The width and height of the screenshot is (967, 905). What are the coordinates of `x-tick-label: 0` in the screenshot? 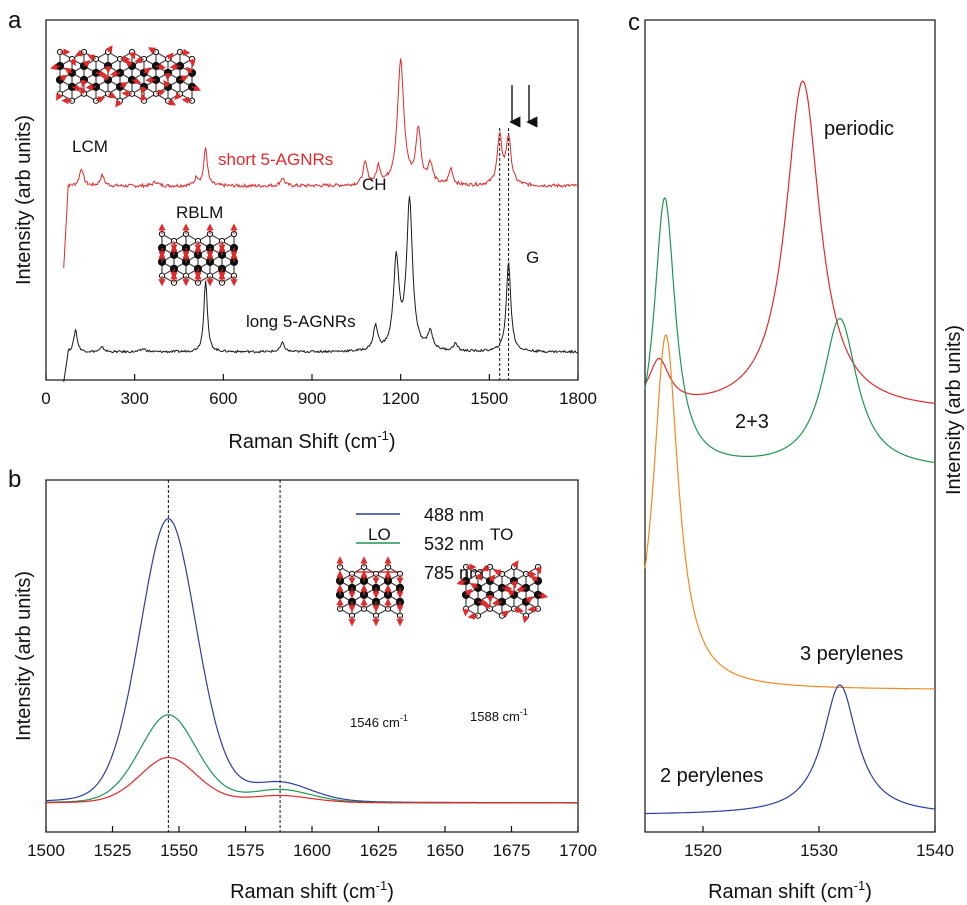 It's located at (45, 398).